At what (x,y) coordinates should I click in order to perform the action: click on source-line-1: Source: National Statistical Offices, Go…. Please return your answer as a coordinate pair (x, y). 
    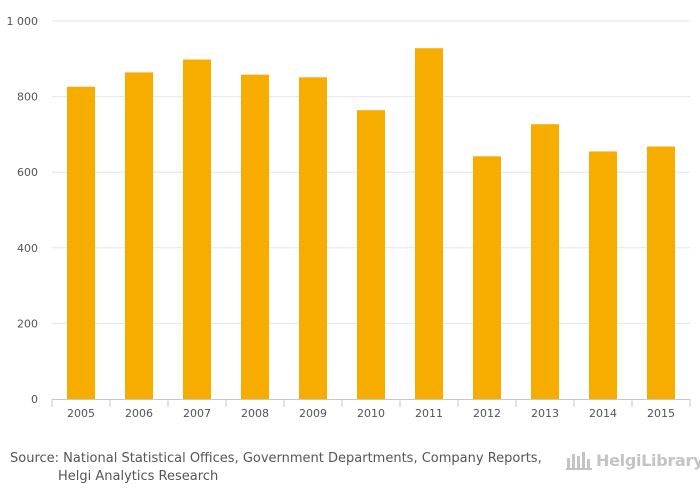
    Looking at the image, I should click on (276, 458).